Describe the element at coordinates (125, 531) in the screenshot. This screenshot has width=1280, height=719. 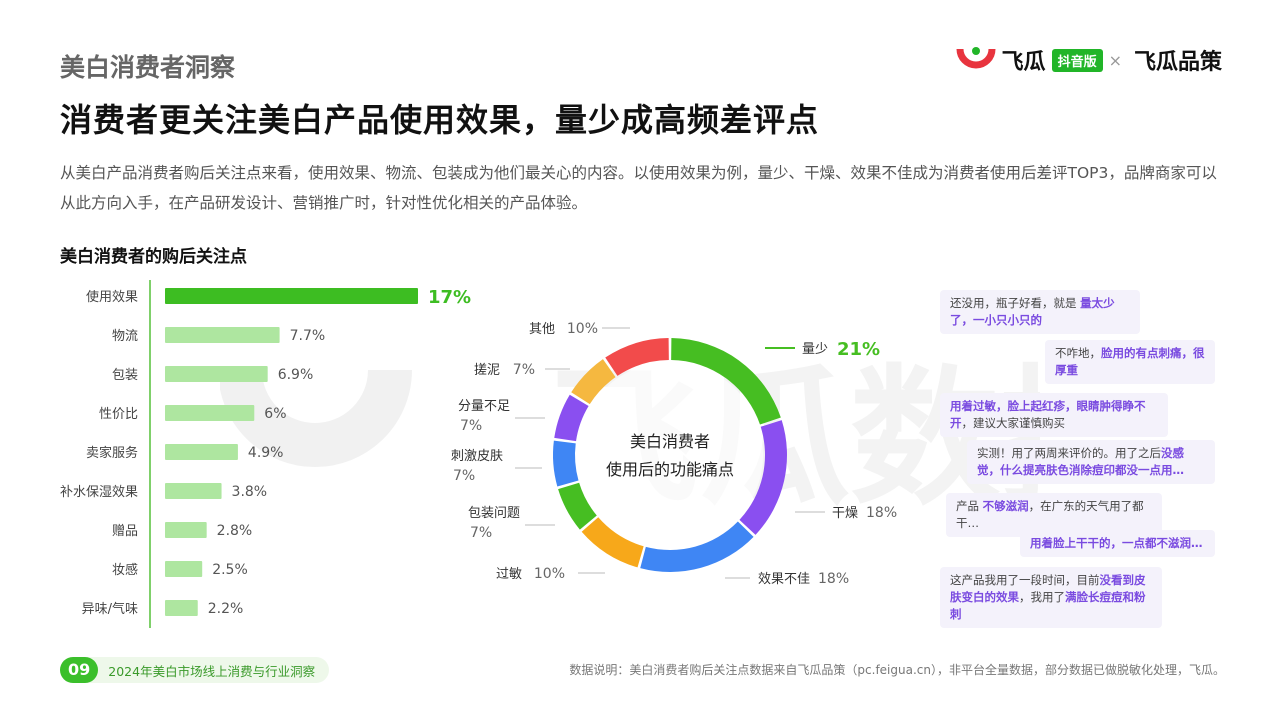
I see `bar-category-label: 赠品` at that location.